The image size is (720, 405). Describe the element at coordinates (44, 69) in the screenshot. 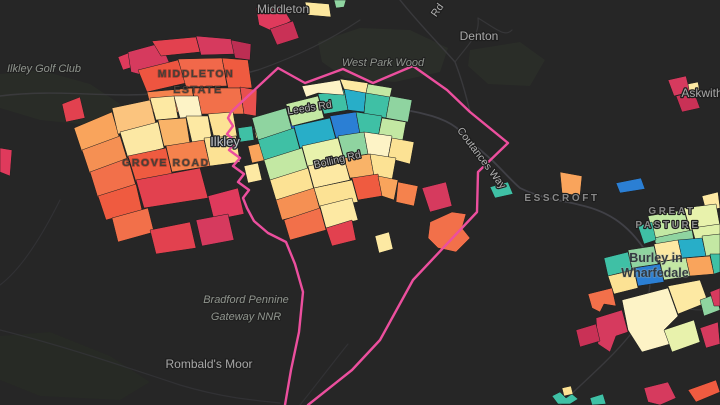

I see `label-ilkley-golf-club: Ilkley Golf Club` at that location.